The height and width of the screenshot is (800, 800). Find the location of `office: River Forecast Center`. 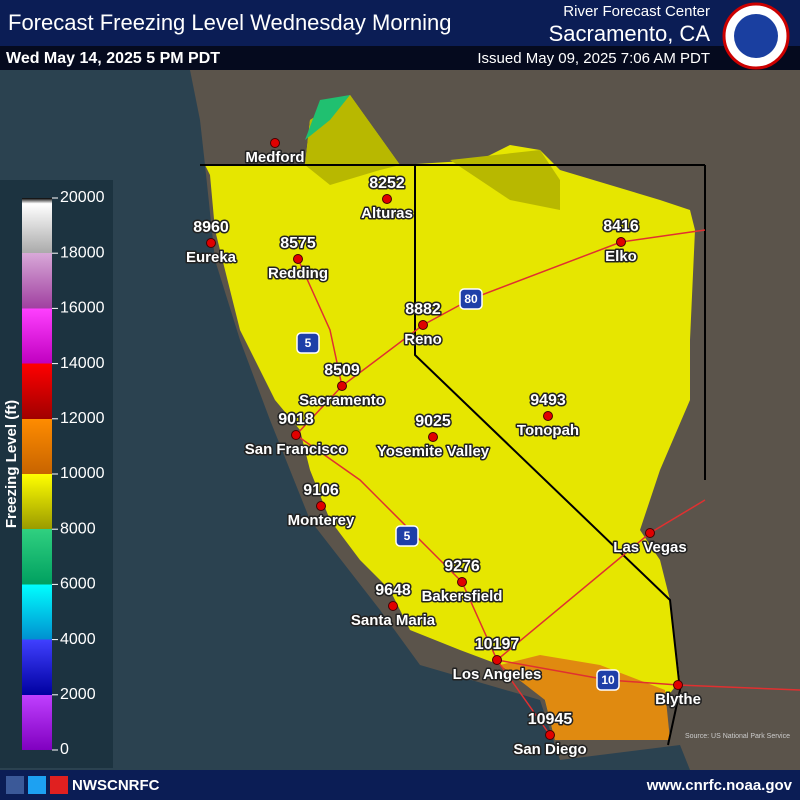

office: River Forecast Center is located at coordinates (636, 11).